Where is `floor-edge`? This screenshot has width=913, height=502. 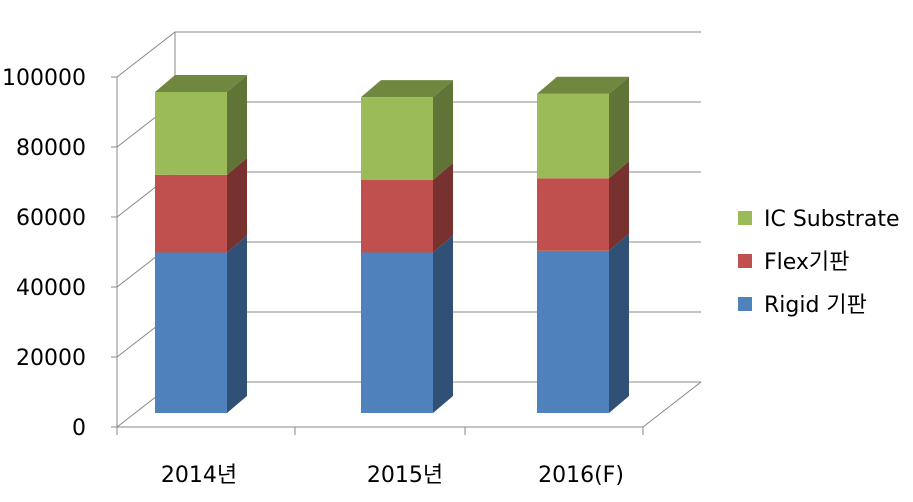 floor-edge is located at coordinates (672, 404).